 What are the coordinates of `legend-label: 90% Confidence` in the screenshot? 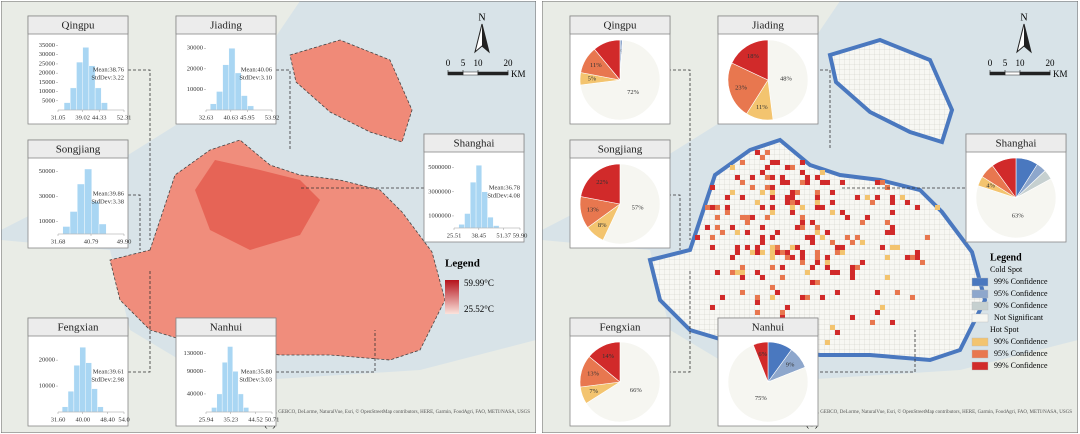 It's located at (1021, 305).